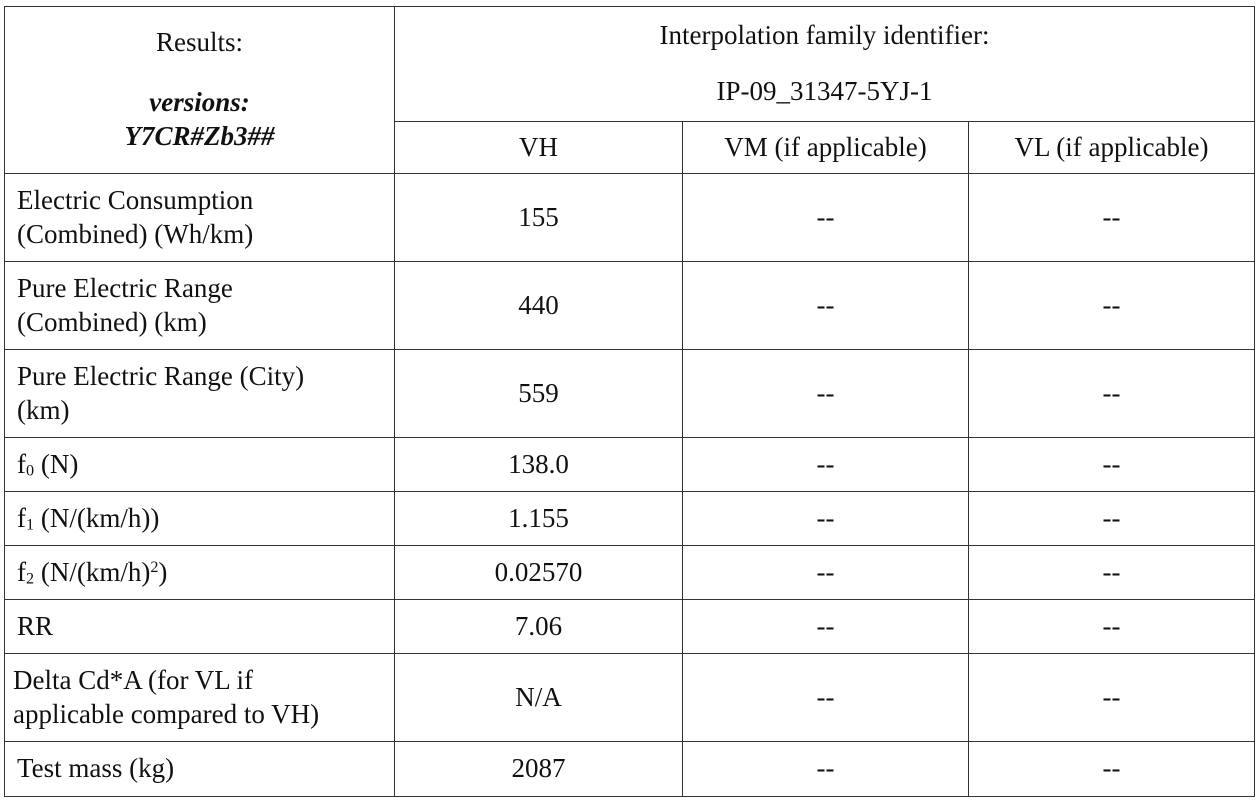 This screenshot has width=1259, height=800. What do you see at coordinates (538, 572) in the screenshot?
I see `cell-vh: 0.02570` at bounding box center [538, 572].